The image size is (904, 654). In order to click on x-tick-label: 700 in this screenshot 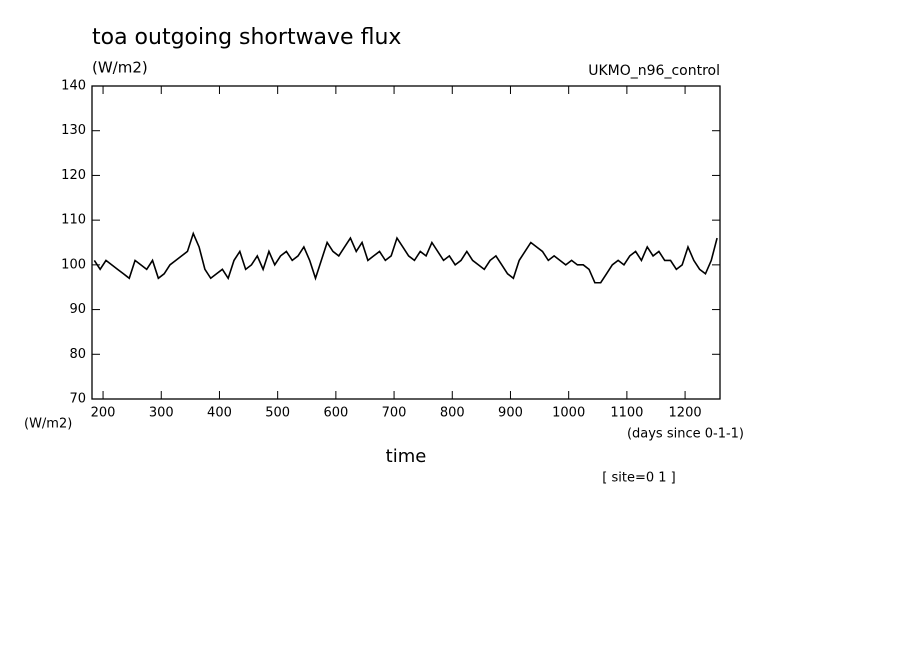, I will do `click(394, 413)`.